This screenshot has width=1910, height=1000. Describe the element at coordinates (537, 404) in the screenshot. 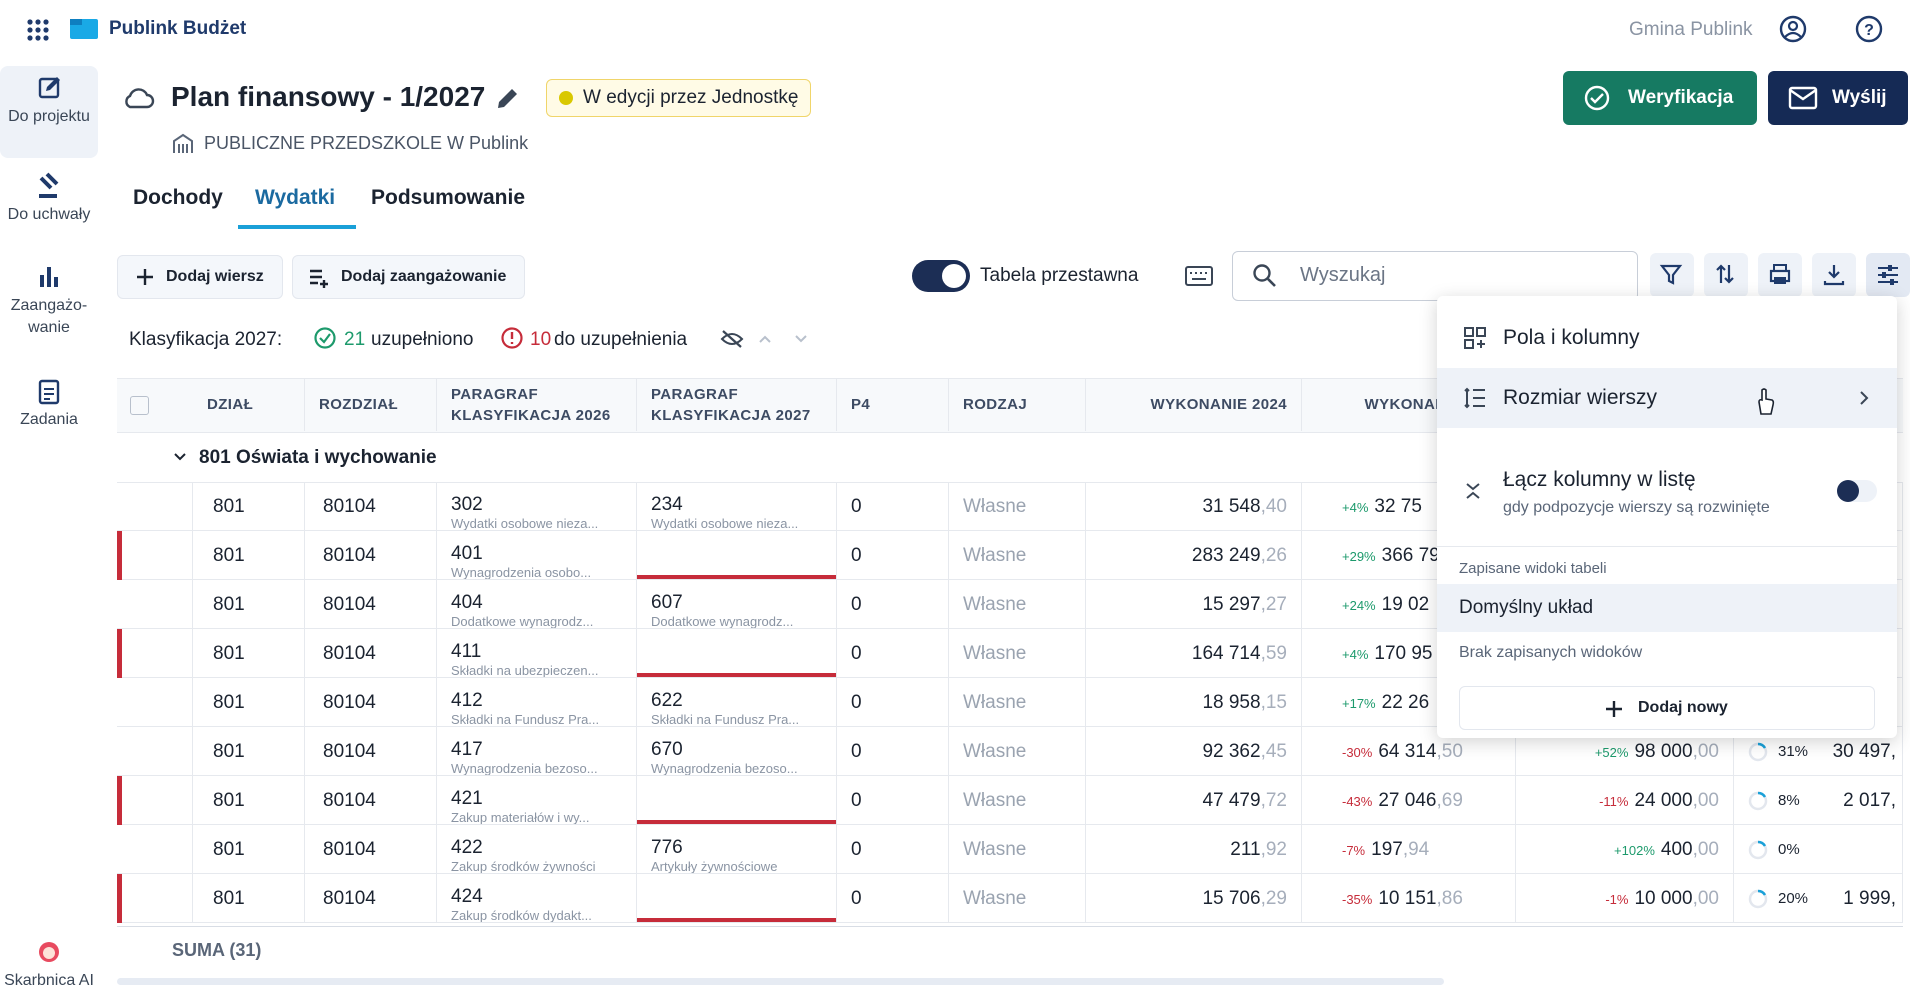

I see `column-header: PARAGRAF KLASYFIKACJA 2026` at that location.